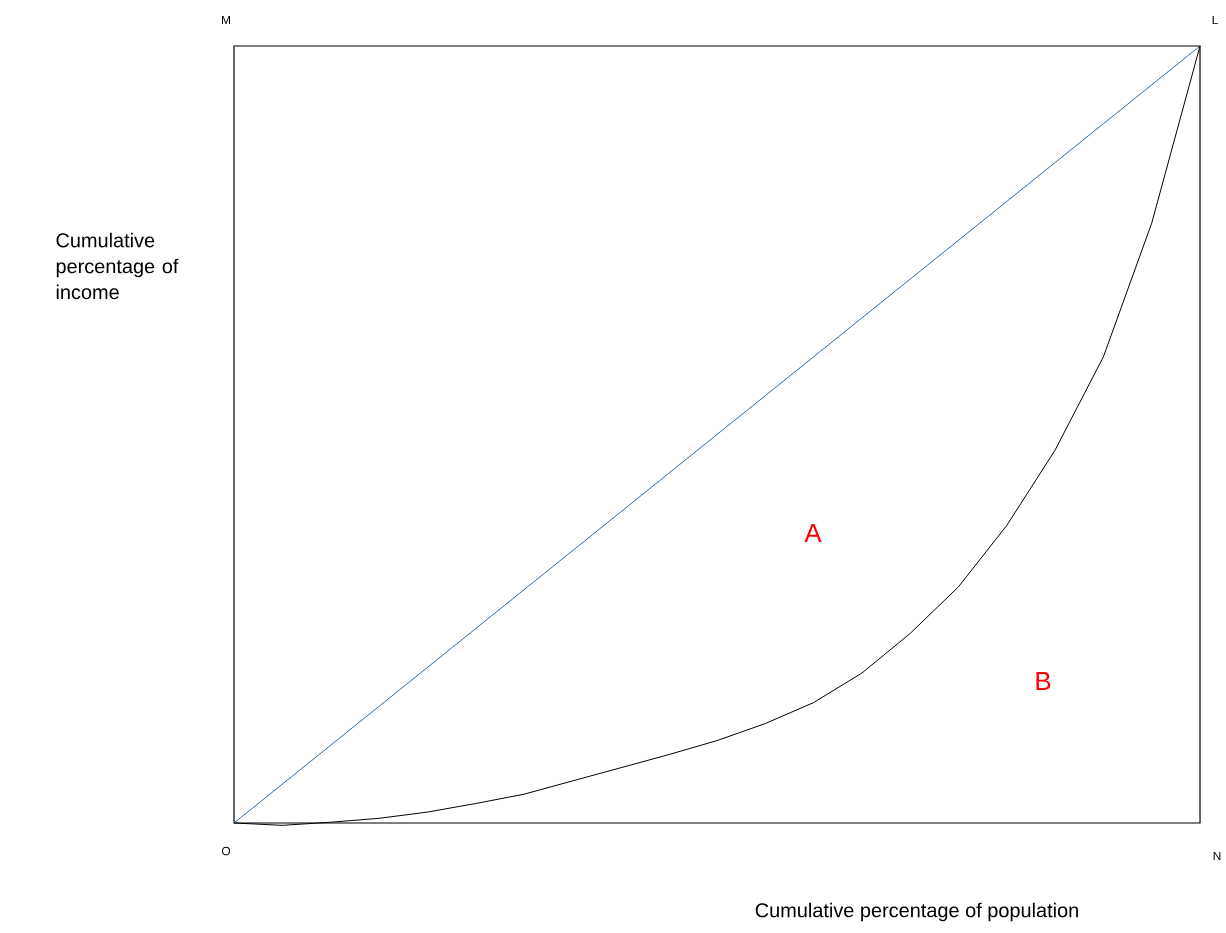 The image size is (1226, 933). I want to click on y-axis-title: Cumulative percentage of income, so click(117, 266).